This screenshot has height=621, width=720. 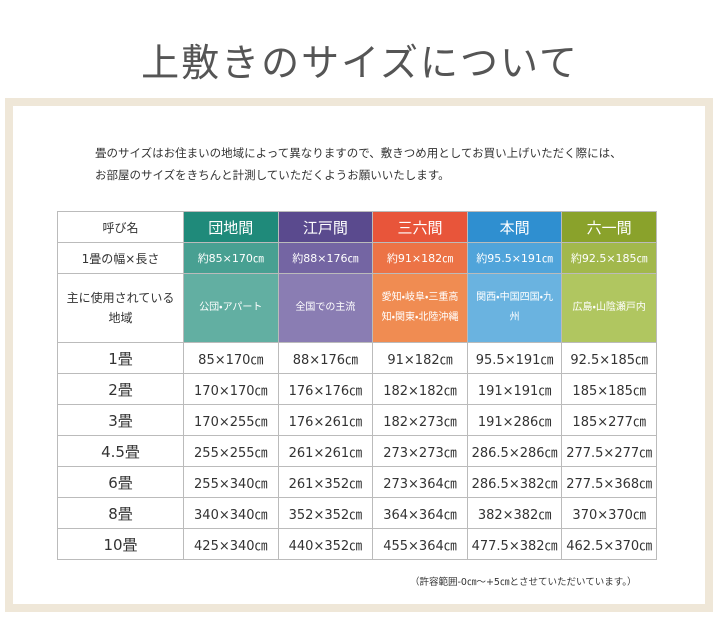 I want to click on page-title: 上敷きのサイズについて, so click(x=360, y=63).